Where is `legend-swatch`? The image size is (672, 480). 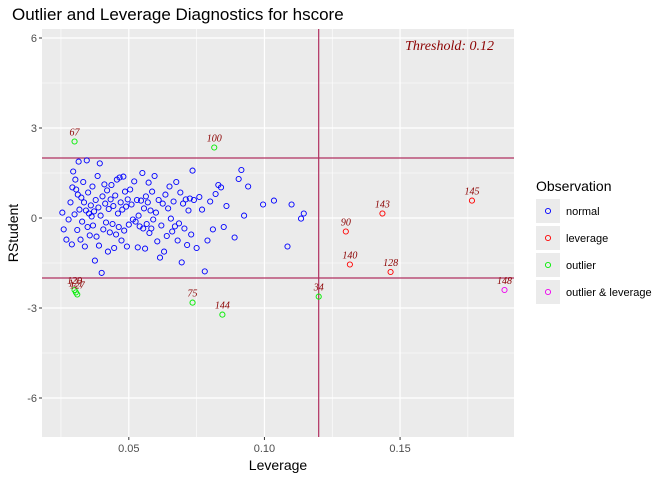
legend-swatch is located at coordinates (548, 265).